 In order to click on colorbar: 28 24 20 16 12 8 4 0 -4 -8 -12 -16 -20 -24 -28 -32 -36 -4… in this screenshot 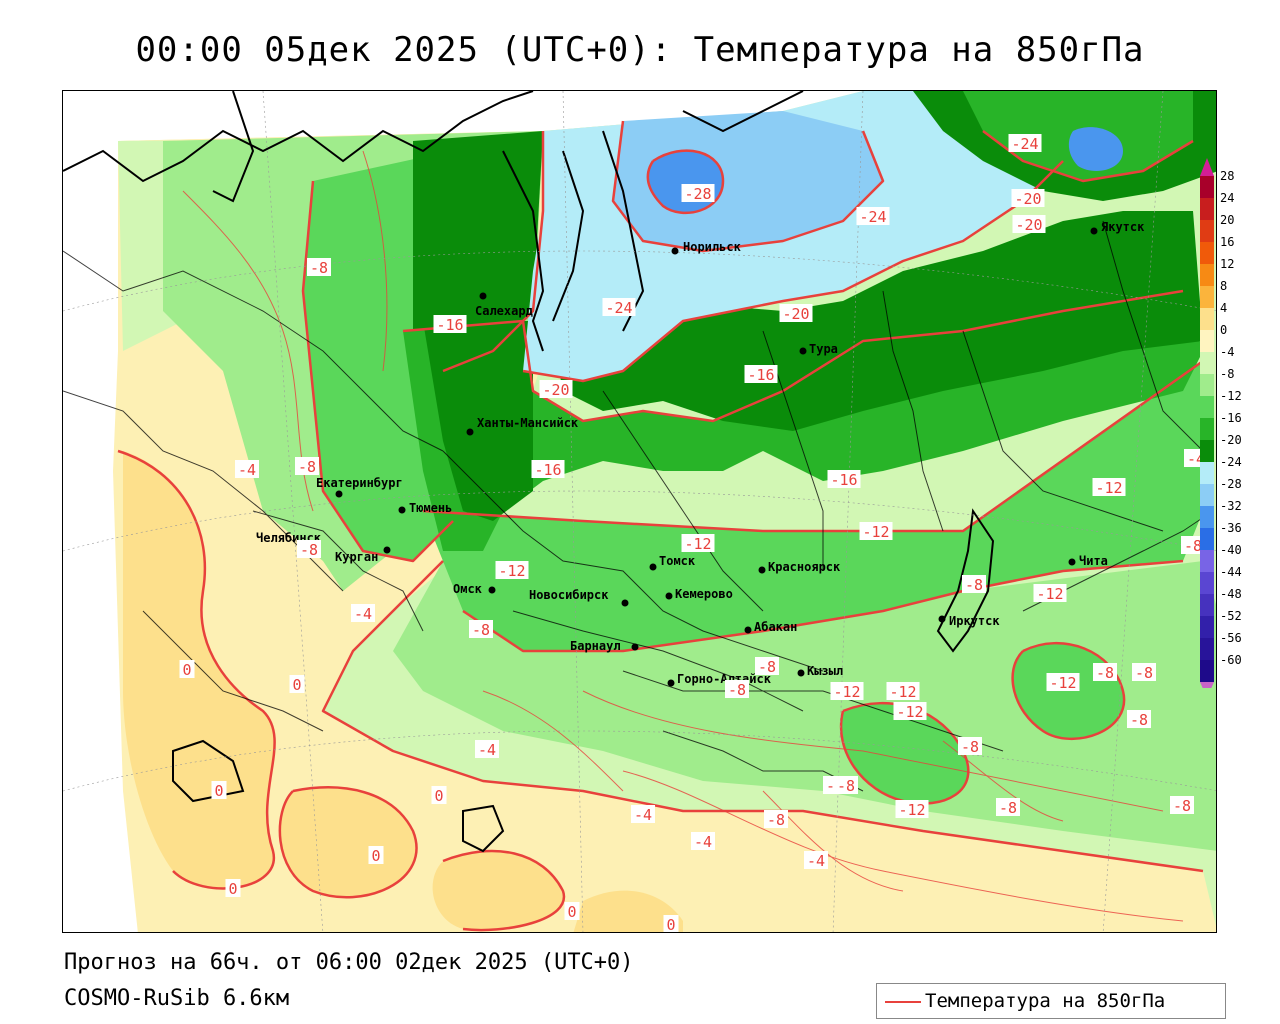, I will do `click(1235, 423)`.